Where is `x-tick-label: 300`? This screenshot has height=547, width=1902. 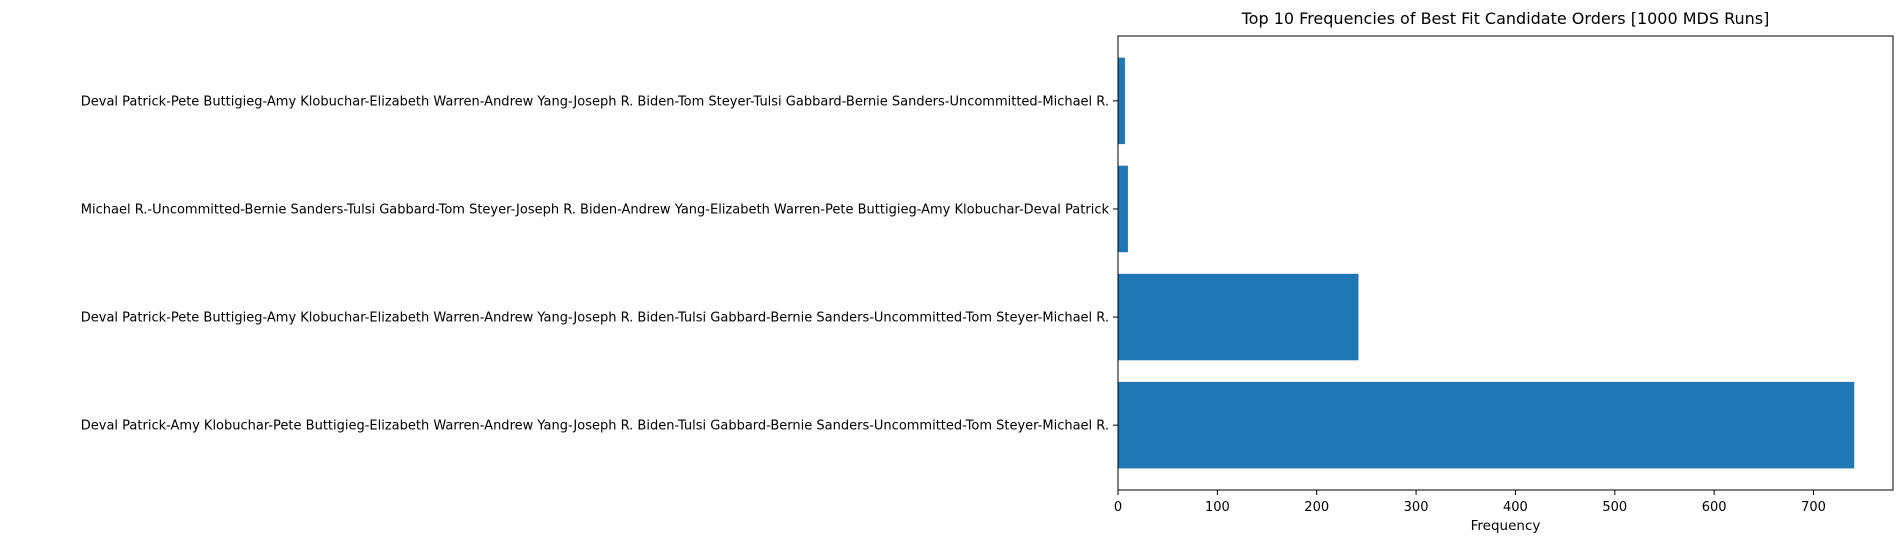
x-tick-label: 300 is located at coordinates (1416, 507).